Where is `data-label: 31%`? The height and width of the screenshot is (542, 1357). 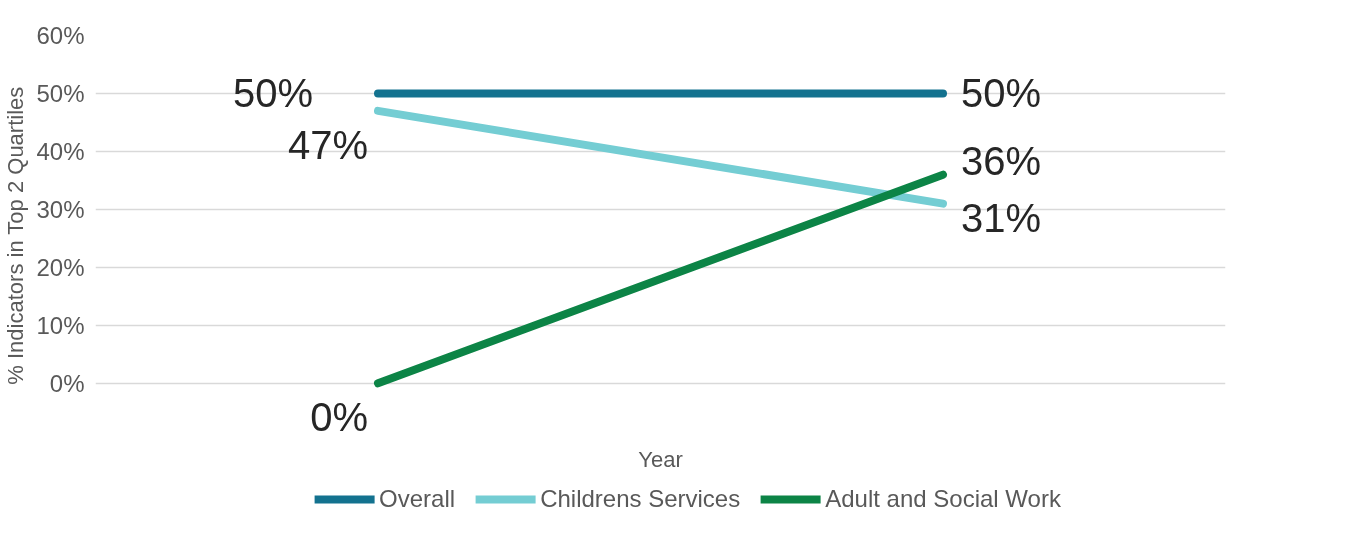 data-label: 31% is located at coordinates (1001, 217).